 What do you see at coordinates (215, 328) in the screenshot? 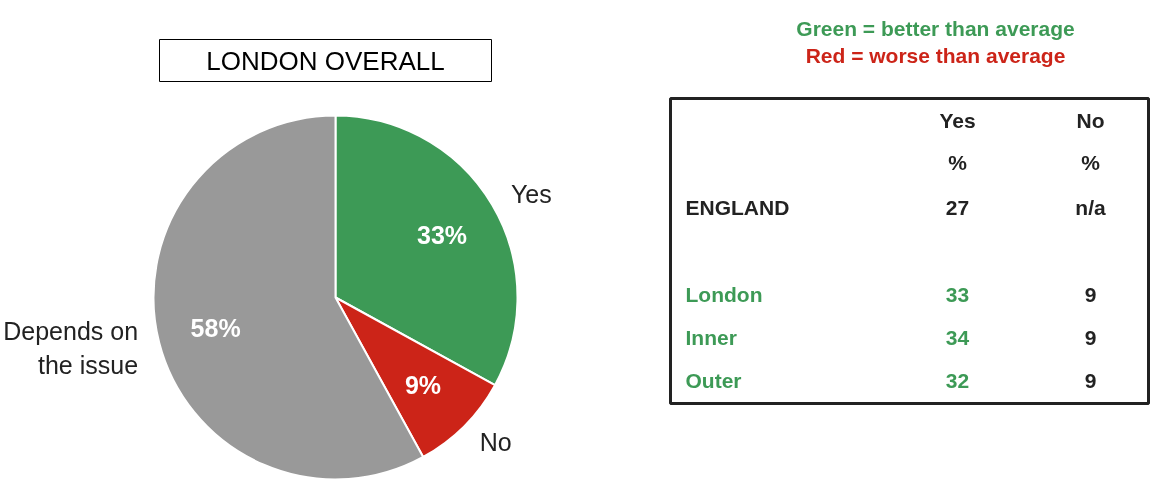
I see `data-label: 58%` at bounding box center [215, 328].